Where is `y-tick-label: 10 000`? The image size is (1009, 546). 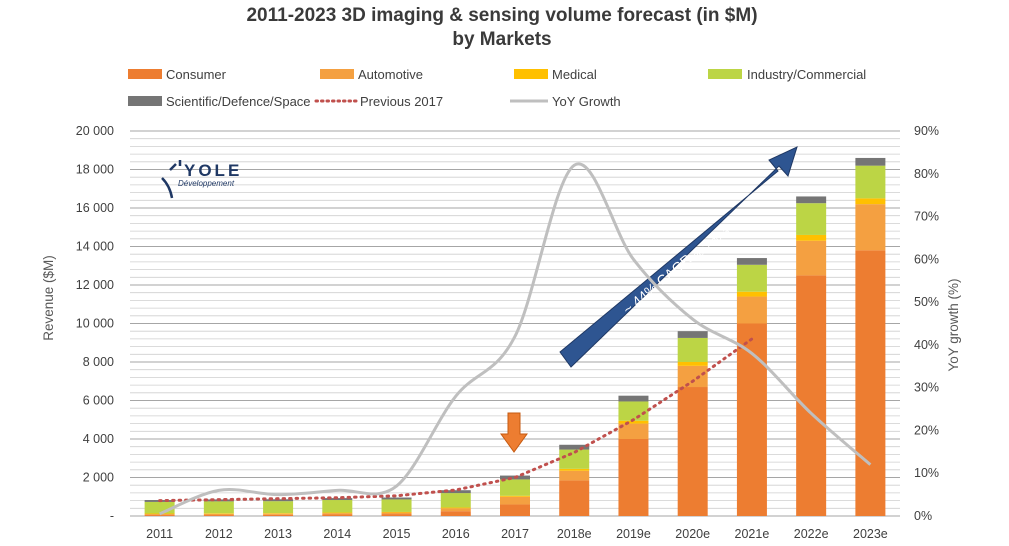
y-tick-label: 10 000 is located at coordinates (95, 324).